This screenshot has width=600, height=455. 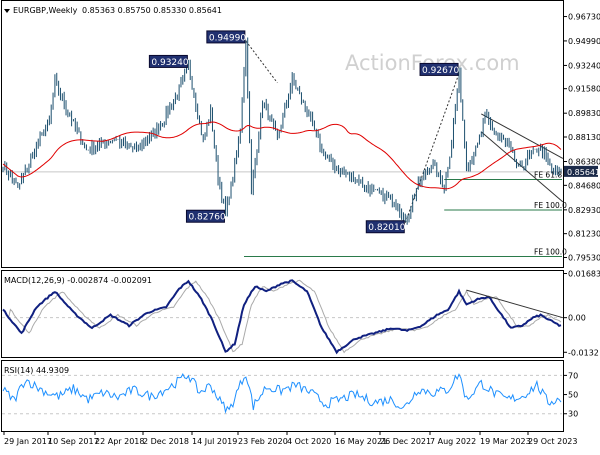 What do you see at coordinates (584, 257) in the screenshot?
I see `price-y-tick-label: 0.79530` at bounding box center [584, 257].